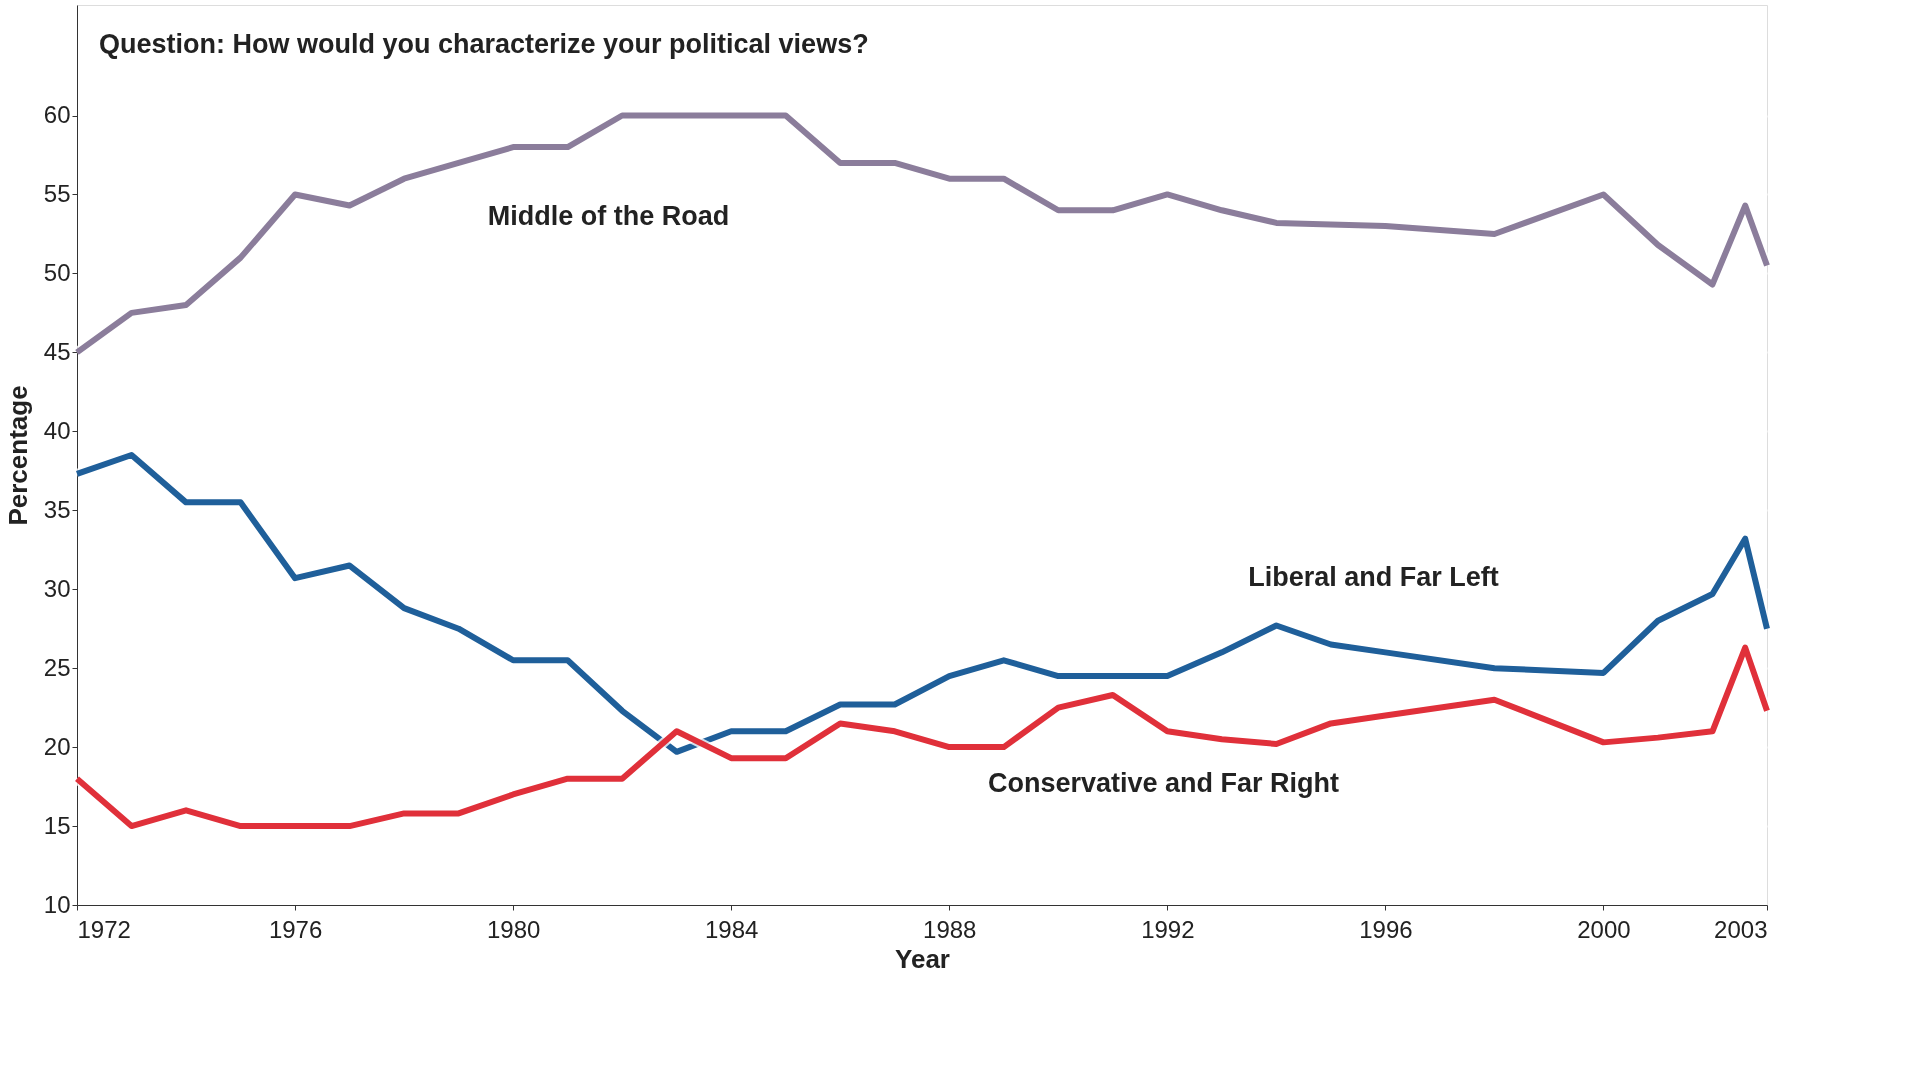 This screenshot has height=1067, width=1919. Describe the element at coordinates (1163, 783) in the screenshot. I see `series-label: Conservative and Far Right` at that location.